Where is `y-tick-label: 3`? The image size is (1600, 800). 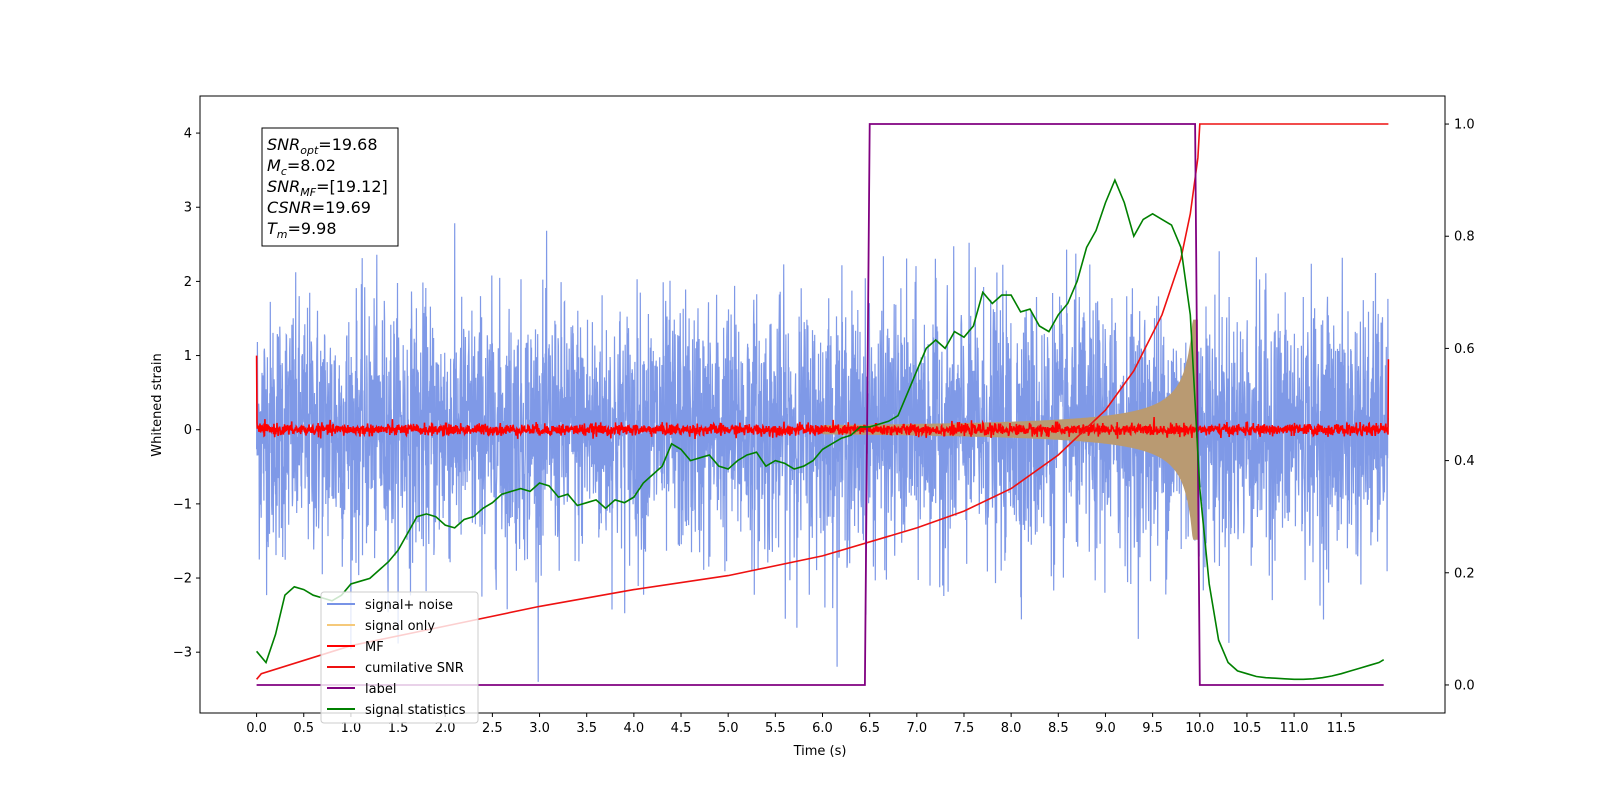
y-tick-label: 3 is located at coordinates (188, 208).